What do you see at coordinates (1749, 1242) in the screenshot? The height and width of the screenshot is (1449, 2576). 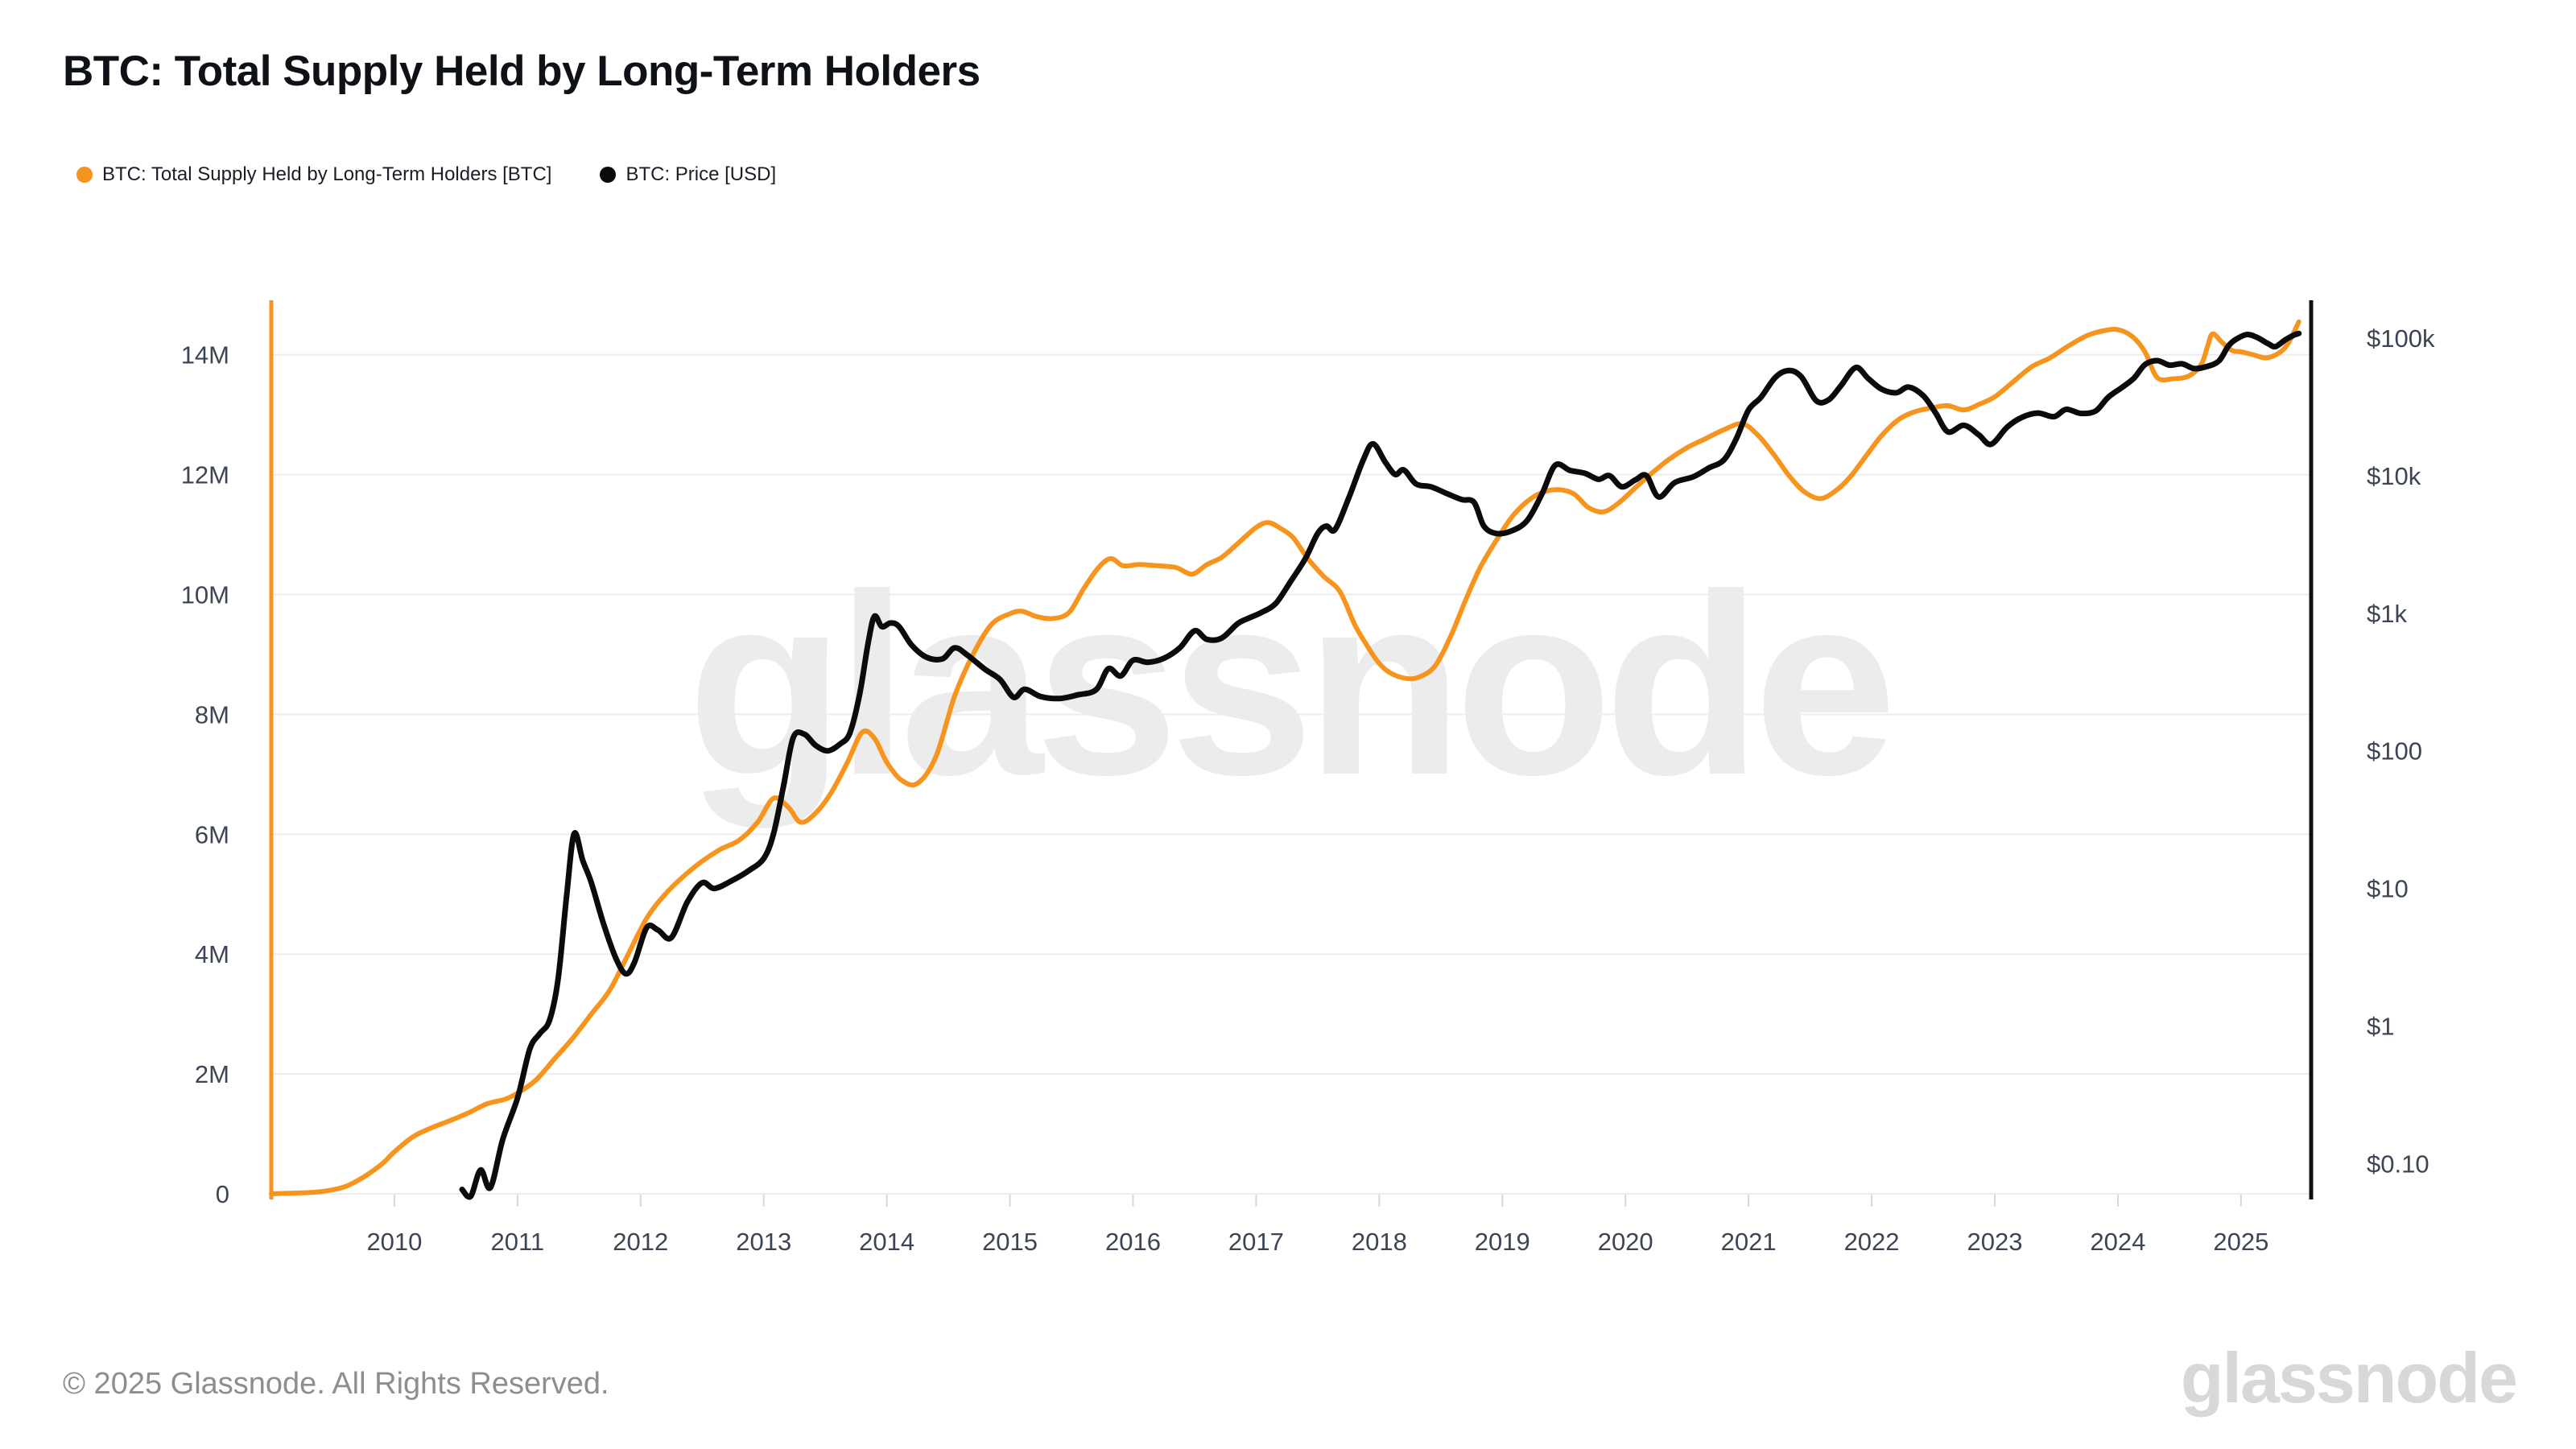 I see `x-tick-label: 2021` at bounding box center [1749, 1242].